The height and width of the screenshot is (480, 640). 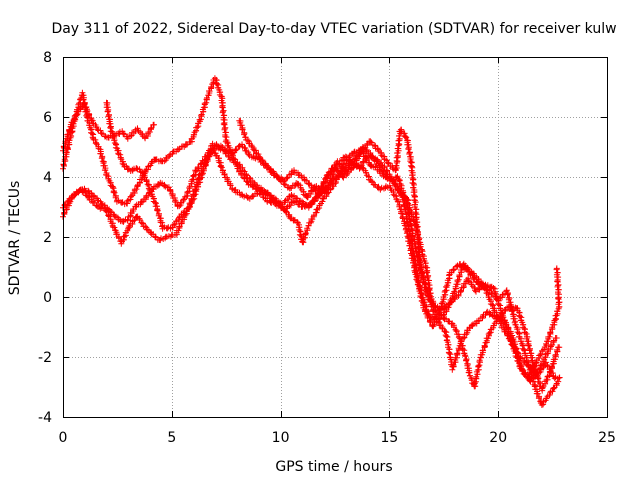 I want to click on y-tick-label: -2, so click(x=45, y=358).